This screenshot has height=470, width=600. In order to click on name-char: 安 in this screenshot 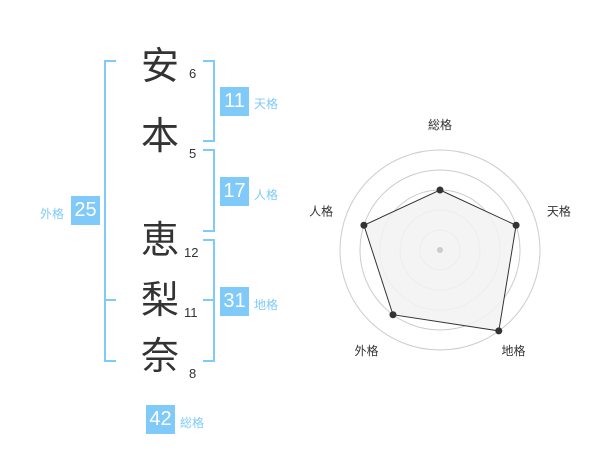, I will do `click(159, 66)`.